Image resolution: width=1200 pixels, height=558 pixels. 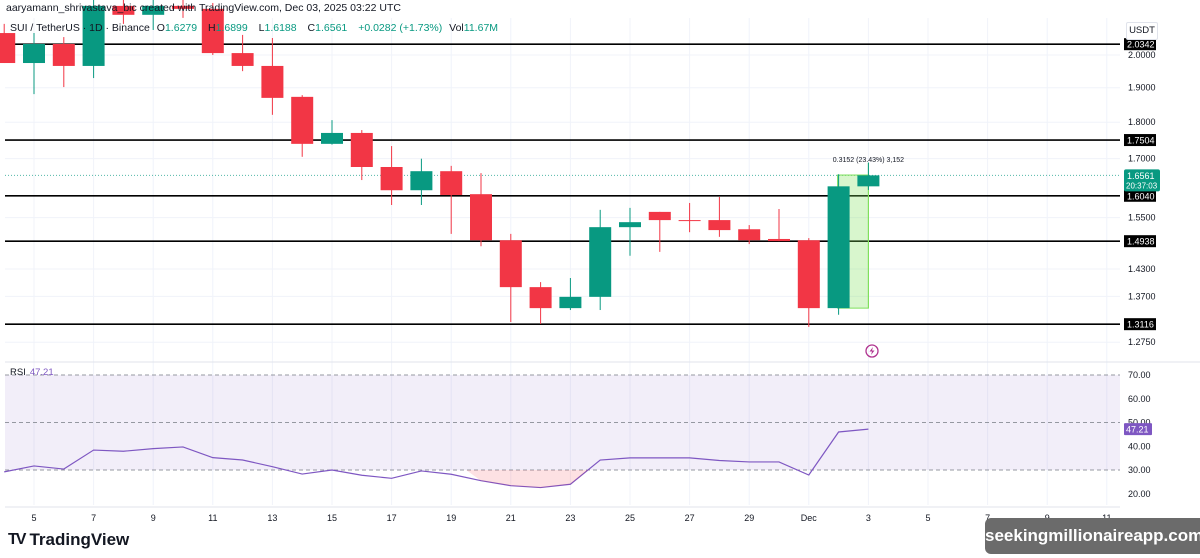 I want to click on low-value: 1.6188, so click(x=280, y=28).